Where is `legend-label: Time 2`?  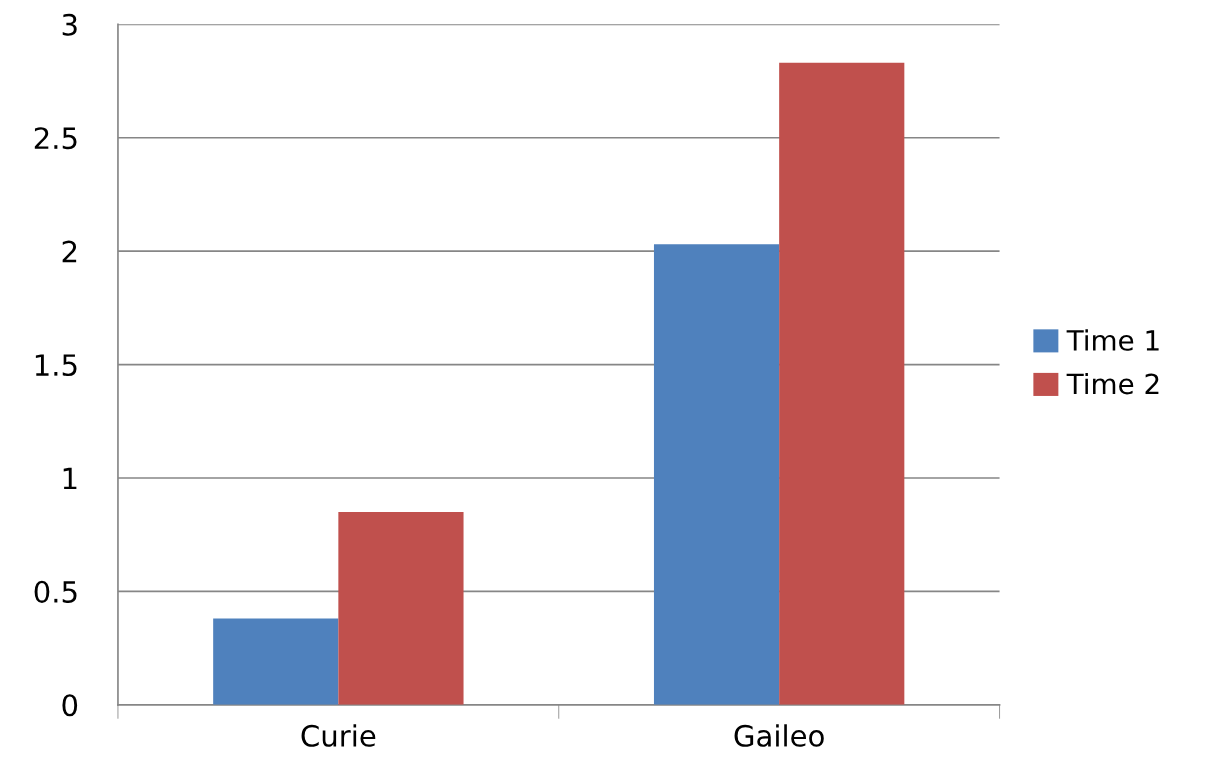
legend-label: Time 2 is located at coordinates (1112, 383).